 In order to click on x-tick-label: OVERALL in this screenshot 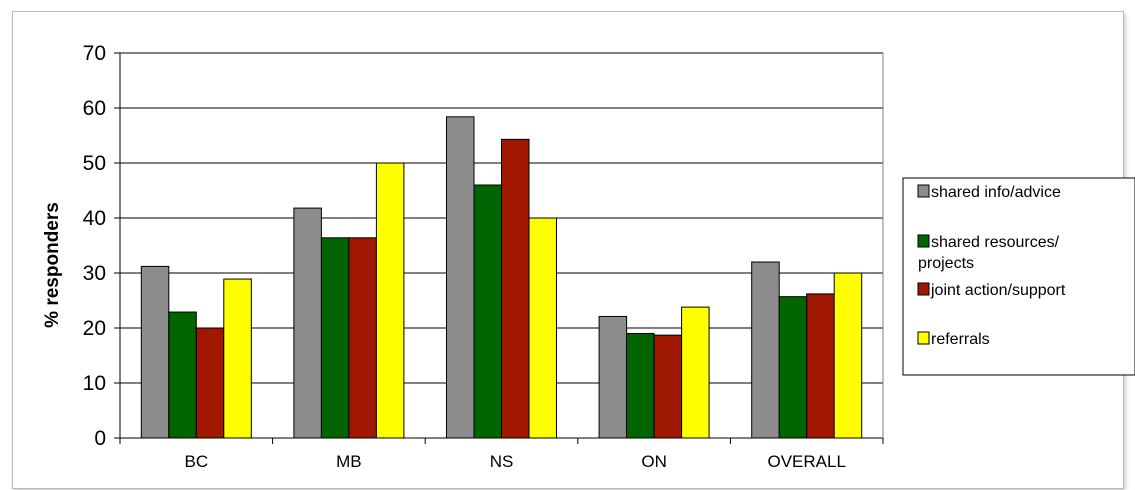, I will do `click(806, 461)`.